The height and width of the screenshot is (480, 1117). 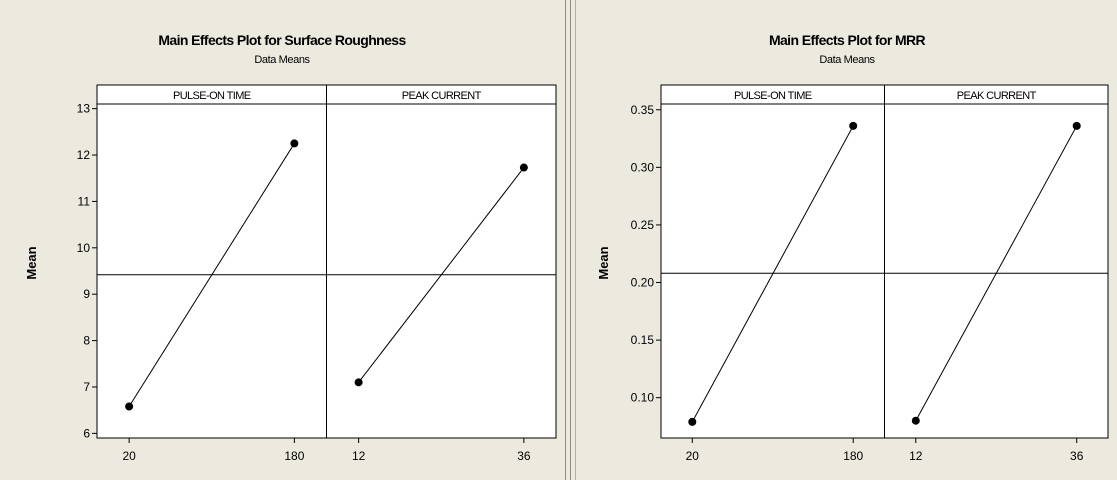 I want to click on y-tick-label: 7, so click(x=86, y=387).